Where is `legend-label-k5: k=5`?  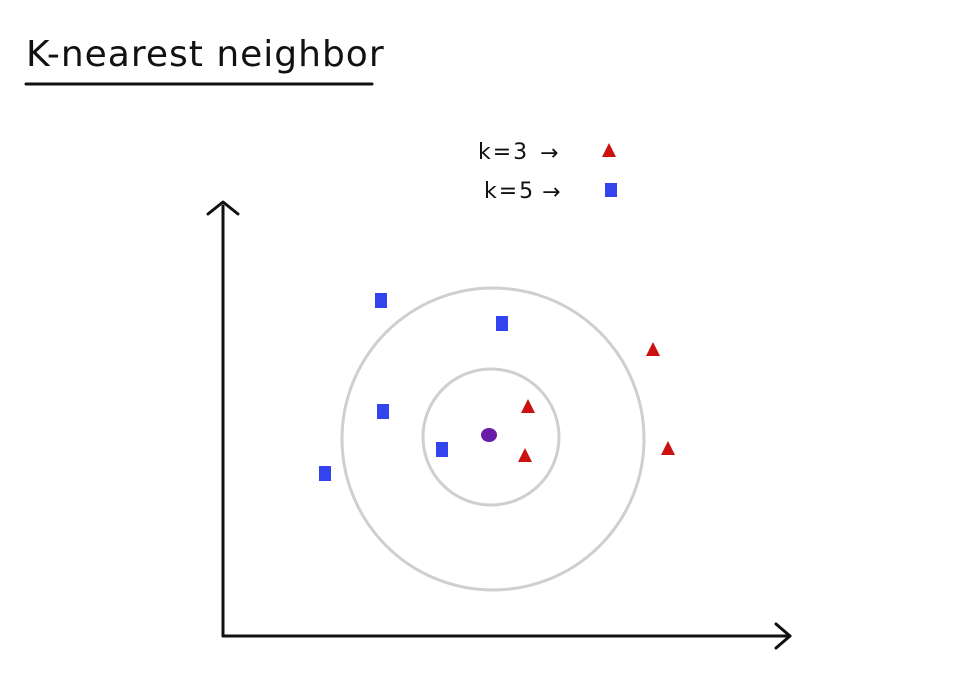 legend-label-k5: k=5 is located at coordinates (509, 191).